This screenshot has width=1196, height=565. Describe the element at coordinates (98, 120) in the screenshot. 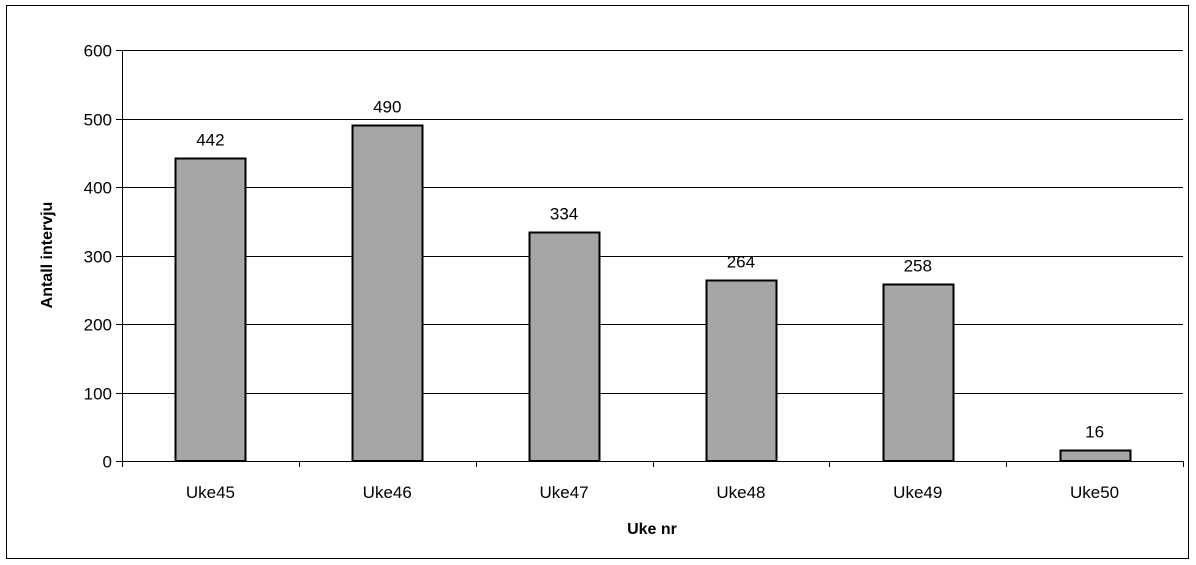

I see `y-tick-label: 500` at that location.